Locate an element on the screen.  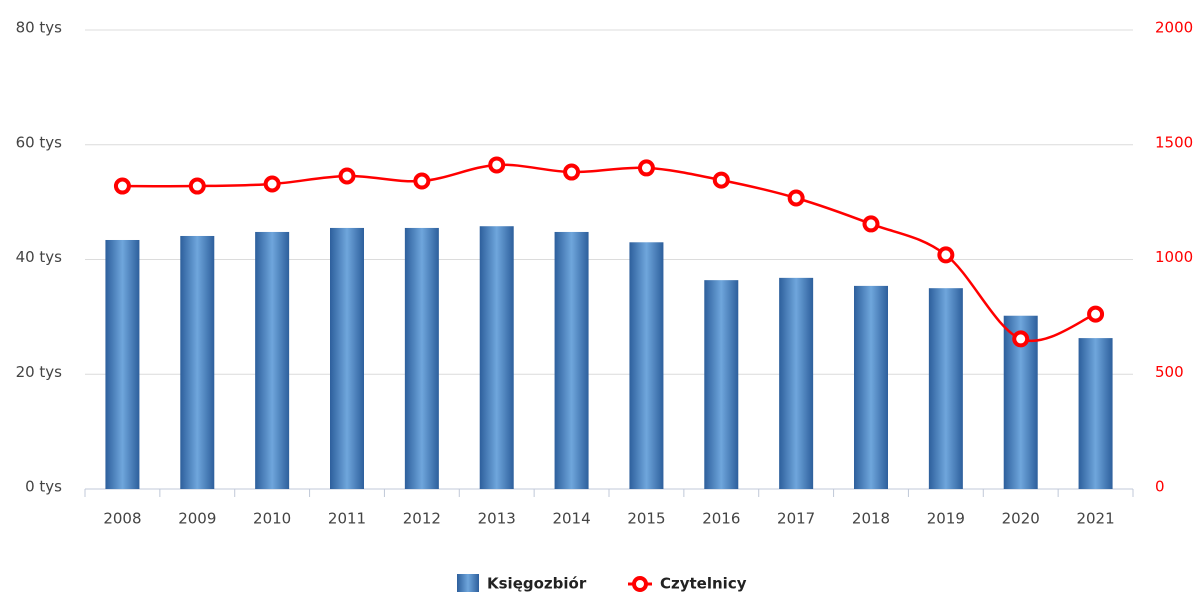
y2-tick-label: 2000 is located at coordinates (1174, 28).